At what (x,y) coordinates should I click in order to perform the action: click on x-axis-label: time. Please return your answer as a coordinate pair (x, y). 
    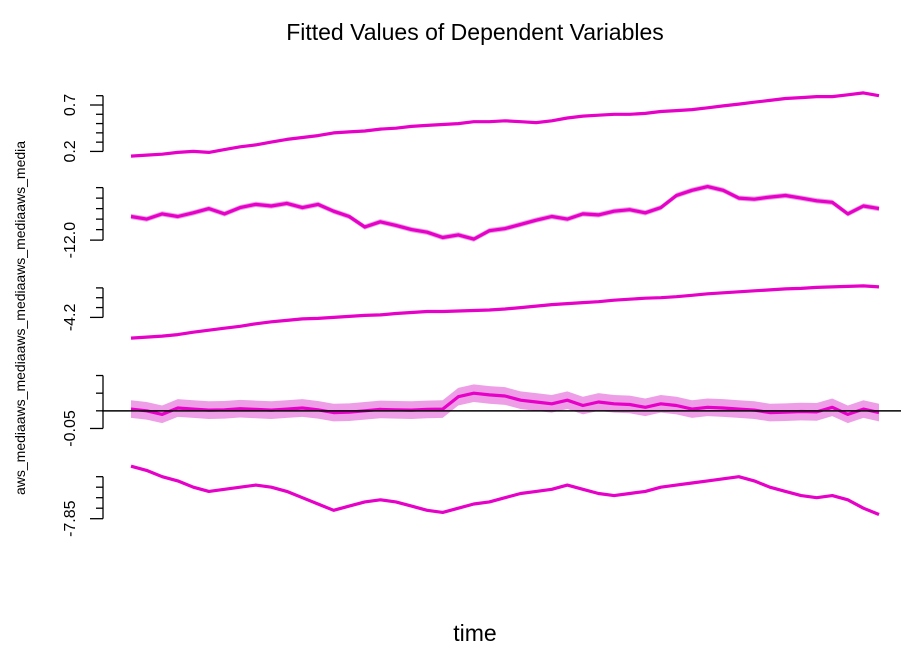
    Looking at the image, I should click on (474, 633).